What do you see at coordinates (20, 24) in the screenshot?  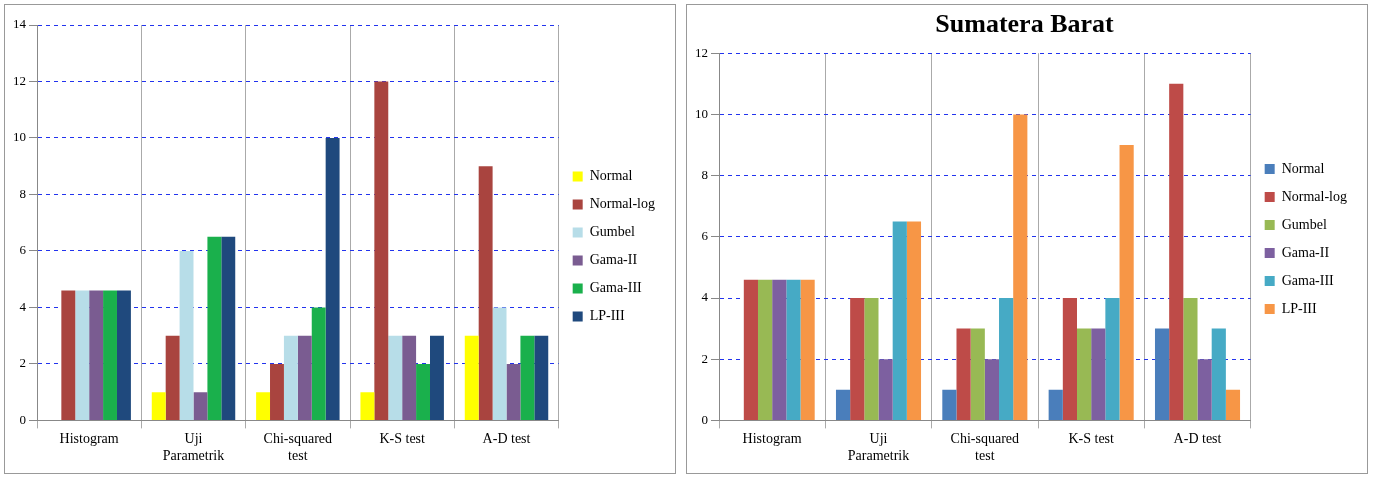 I see `y-tick-label: 14` at bounding box center [20, 24].